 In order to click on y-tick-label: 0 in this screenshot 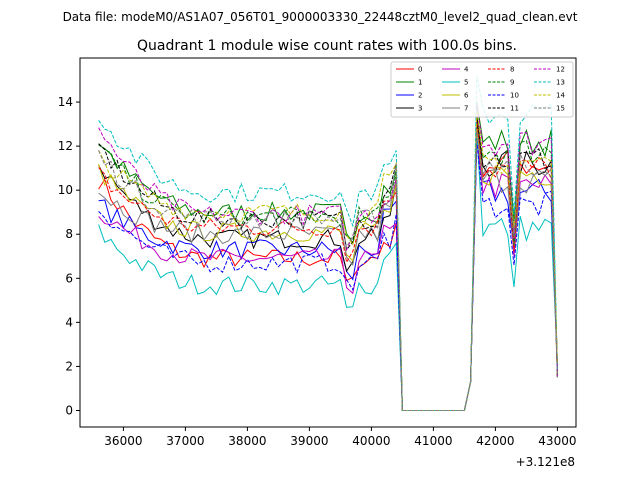, I will do `click(69, 410)`.